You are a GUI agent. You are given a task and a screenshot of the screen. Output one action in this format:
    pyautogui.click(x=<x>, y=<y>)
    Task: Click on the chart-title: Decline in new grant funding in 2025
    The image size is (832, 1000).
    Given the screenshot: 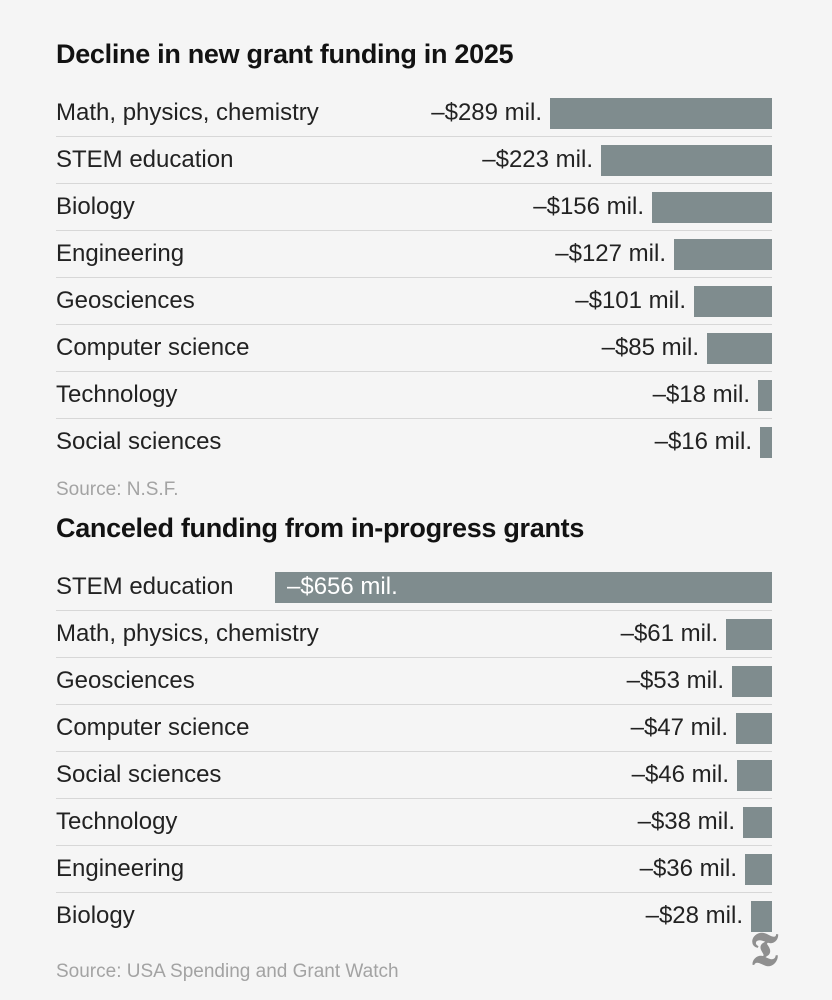 What is the action you would take?
    pyautogui.click(x=285, y=54)
    